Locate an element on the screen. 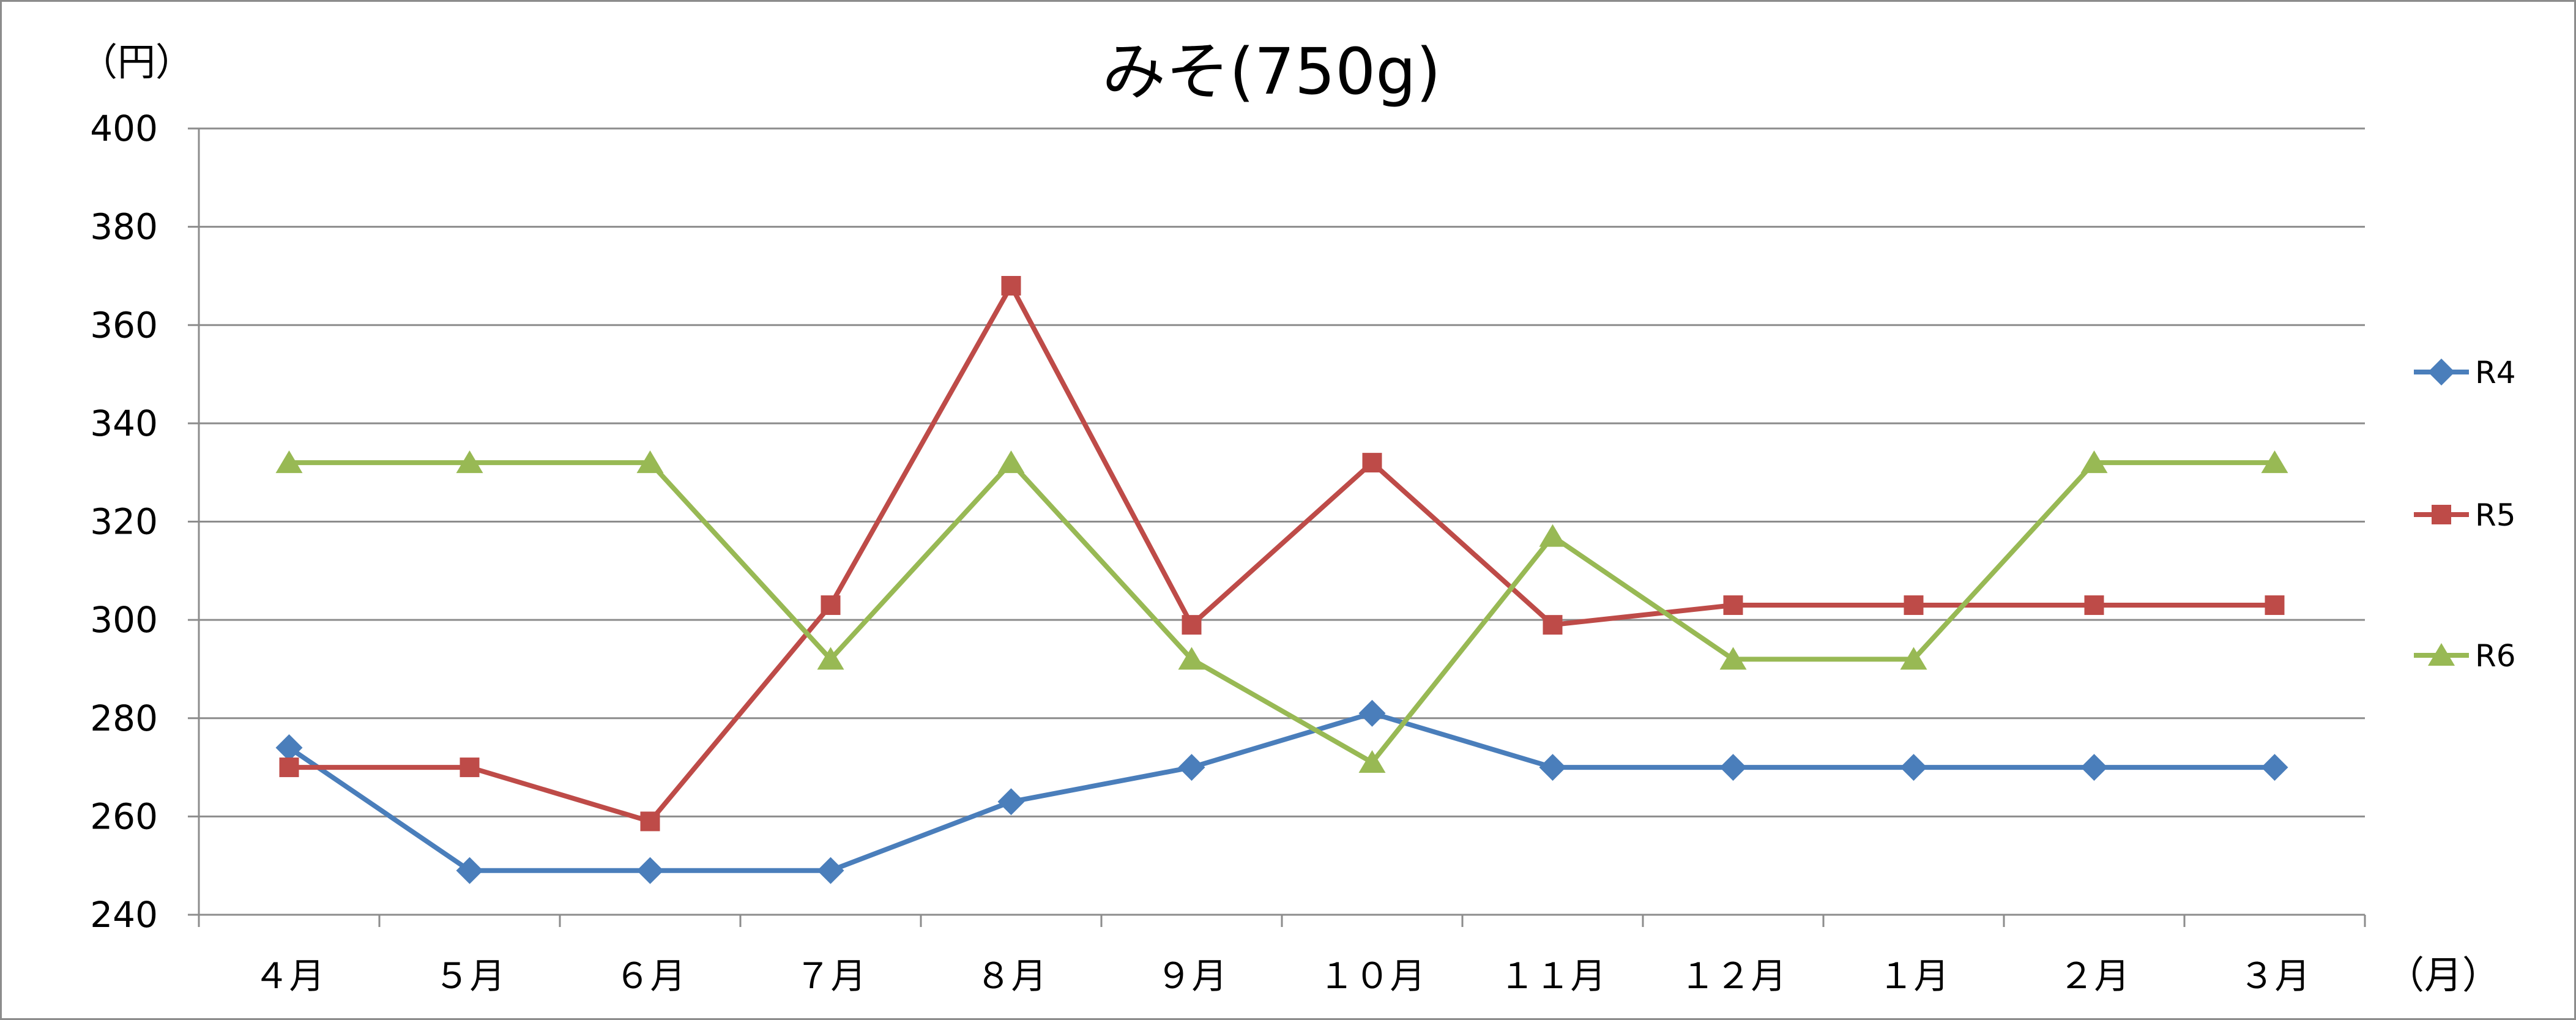 Image resolution: width=2576 pixels, height=1020 pixels. x-tick-labels: ４月 ５月 ６月 ７月 ８月 ９月 １０月 １１月 １２月 １月 ２月 ３月 is located at coordinates (1282, 976).